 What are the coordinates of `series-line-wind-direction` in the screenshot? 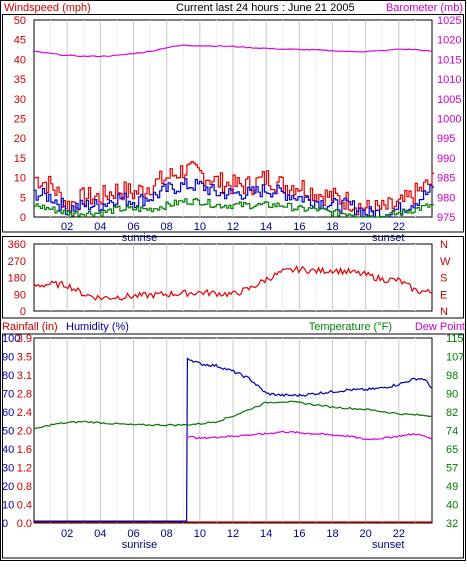 It's located at (233, 282).